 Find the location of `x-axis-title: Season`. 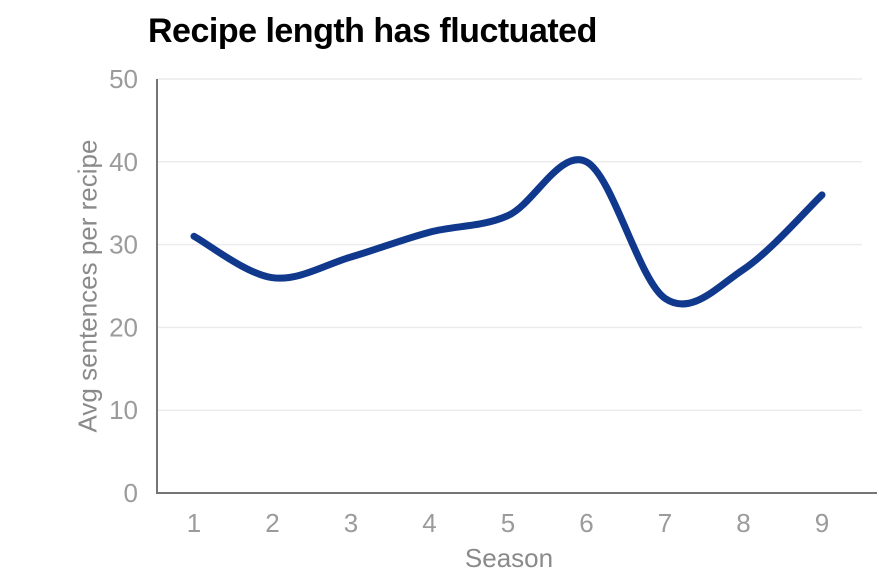

x-axis-title: Season is located at coordinates (509, 558).